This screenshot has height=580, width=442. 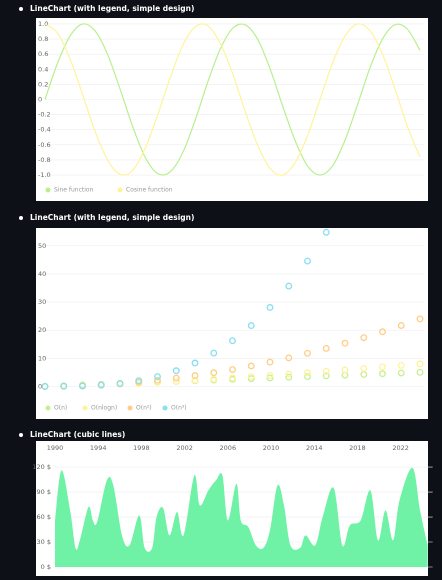 I want to click on y-tick-label: 10, so click(x=42, y=358).